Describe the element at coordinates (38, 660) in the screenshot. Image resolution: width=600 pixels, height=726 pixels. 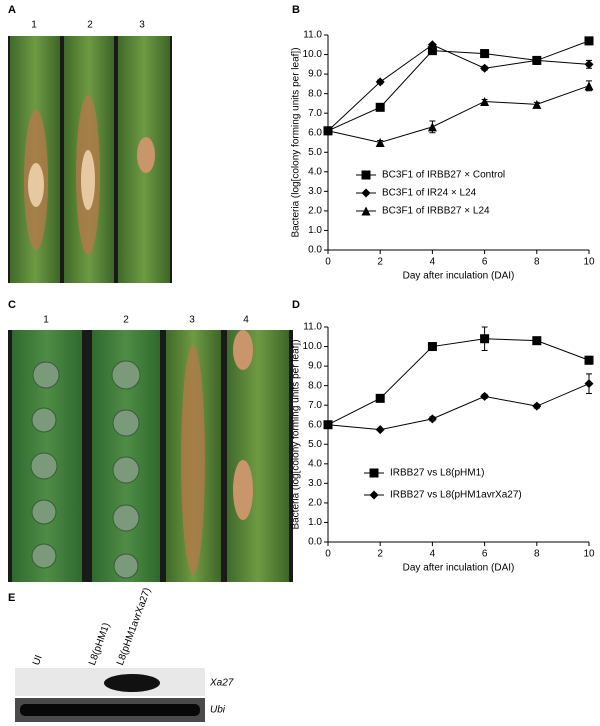
I see `lane-label: UI` at that location.